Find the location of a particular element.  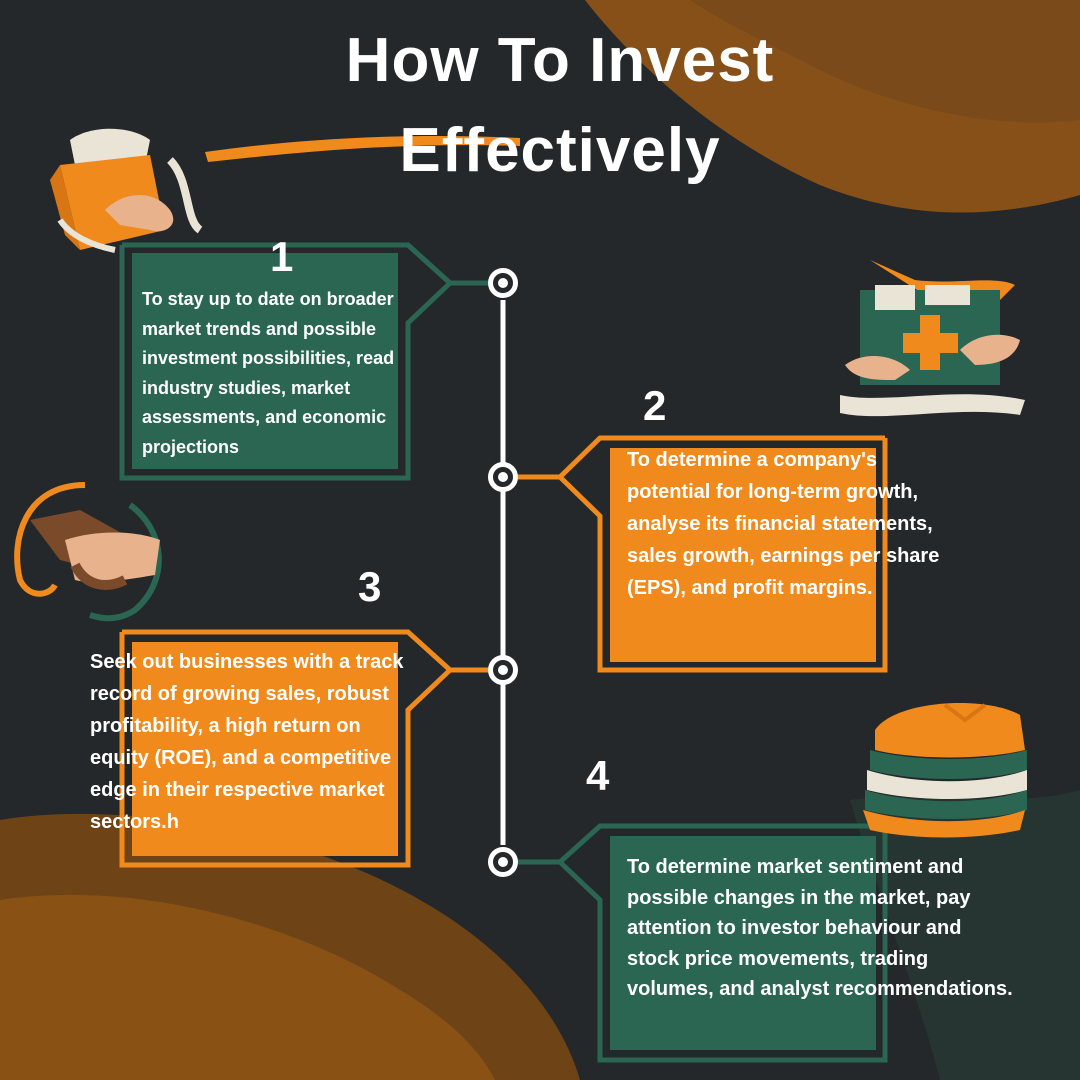

step-2-box is located at coordinates (743, 555).